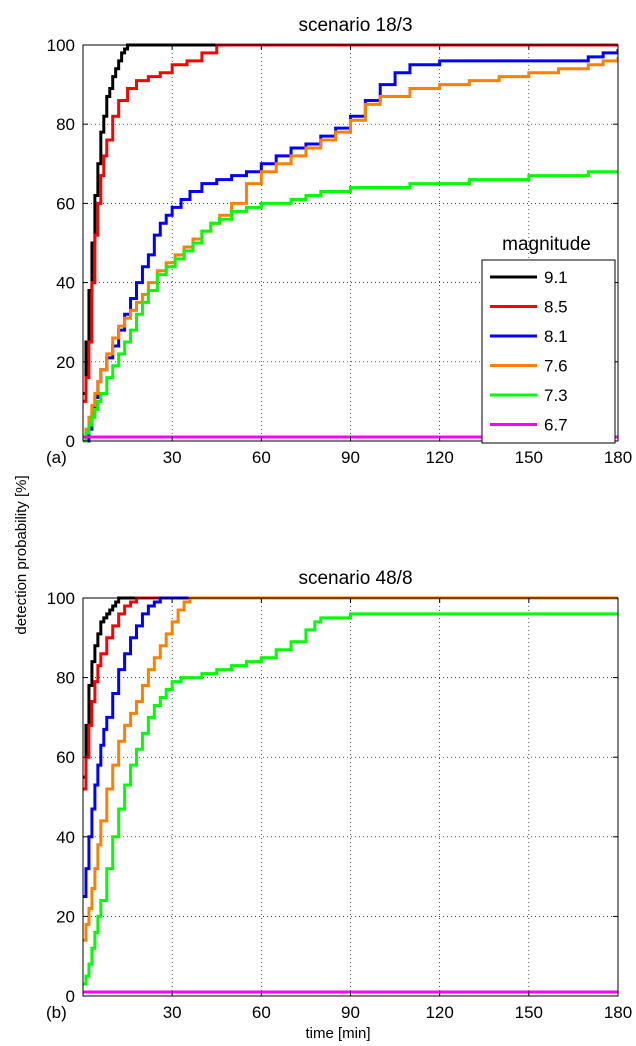 This screenshot has height=1046, width=636. Describe the element at coordinates (618, 457) in the screenshot. I see `x-tick-label-a: 180` at that location.